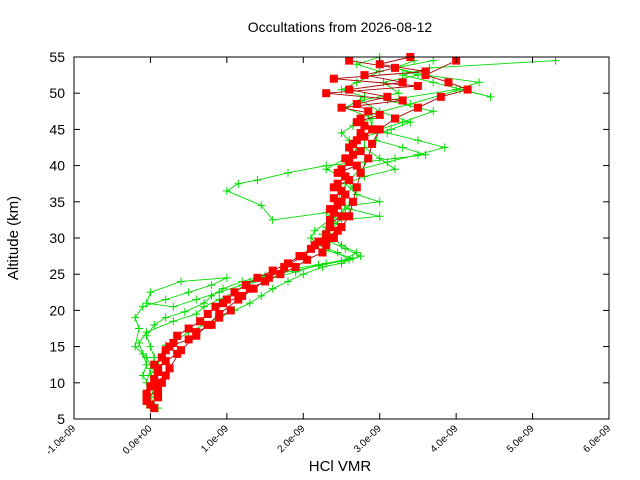 Image resolution: width=640 pixels, height=480 pixels. Describe the element at coordinates (13, 238) in the screenshot. I see `y-axis-label: Altitude (km)` at that location.